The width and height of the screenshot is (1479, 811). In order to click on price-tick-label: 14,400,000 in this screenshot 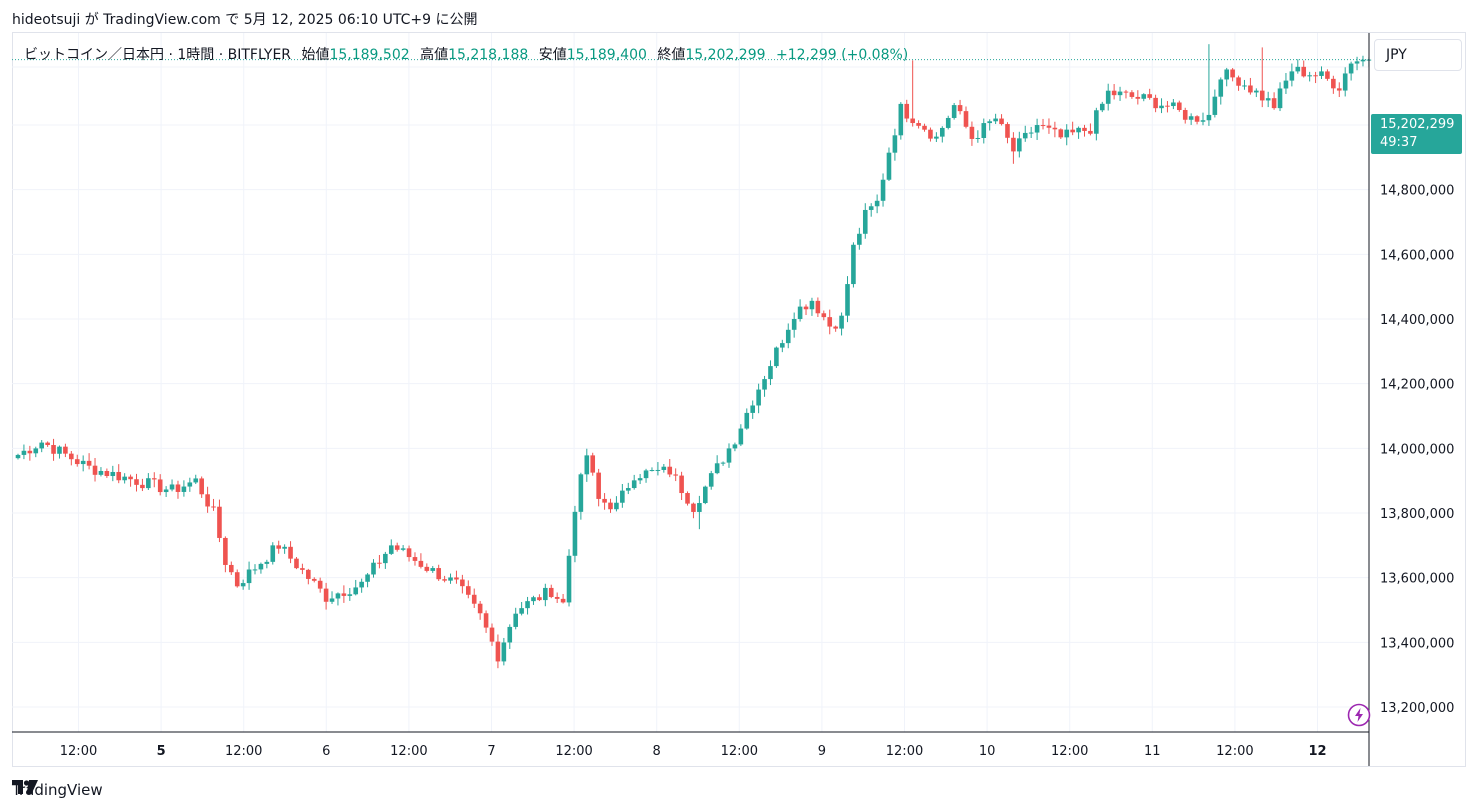, I will do `click(1417, 320)`.